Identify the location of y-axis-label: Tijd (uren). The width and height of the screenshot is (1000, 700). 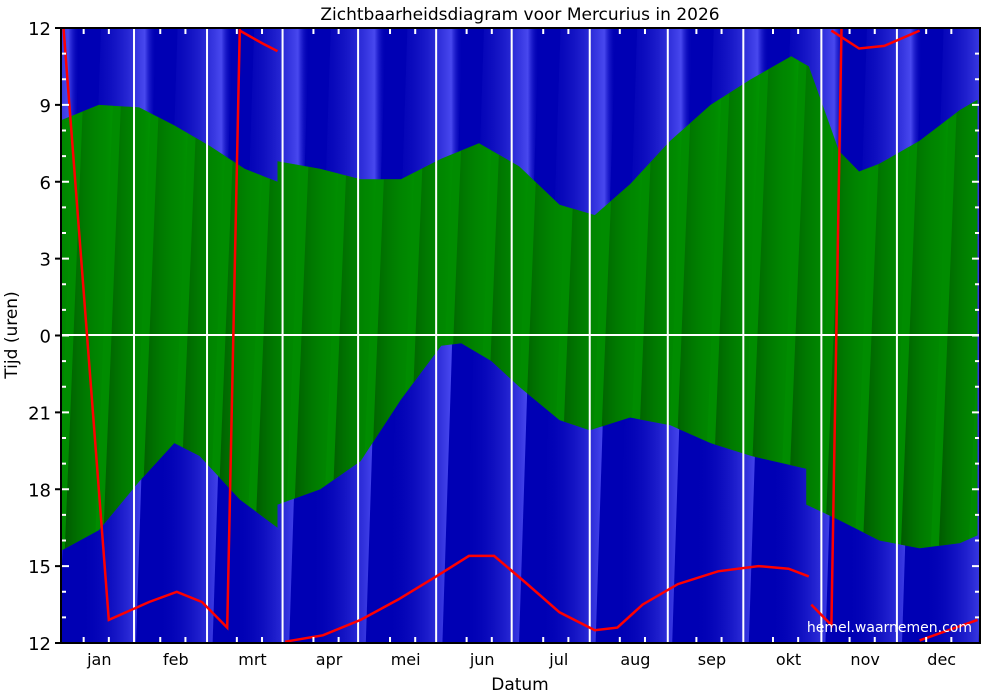
(12, 335).